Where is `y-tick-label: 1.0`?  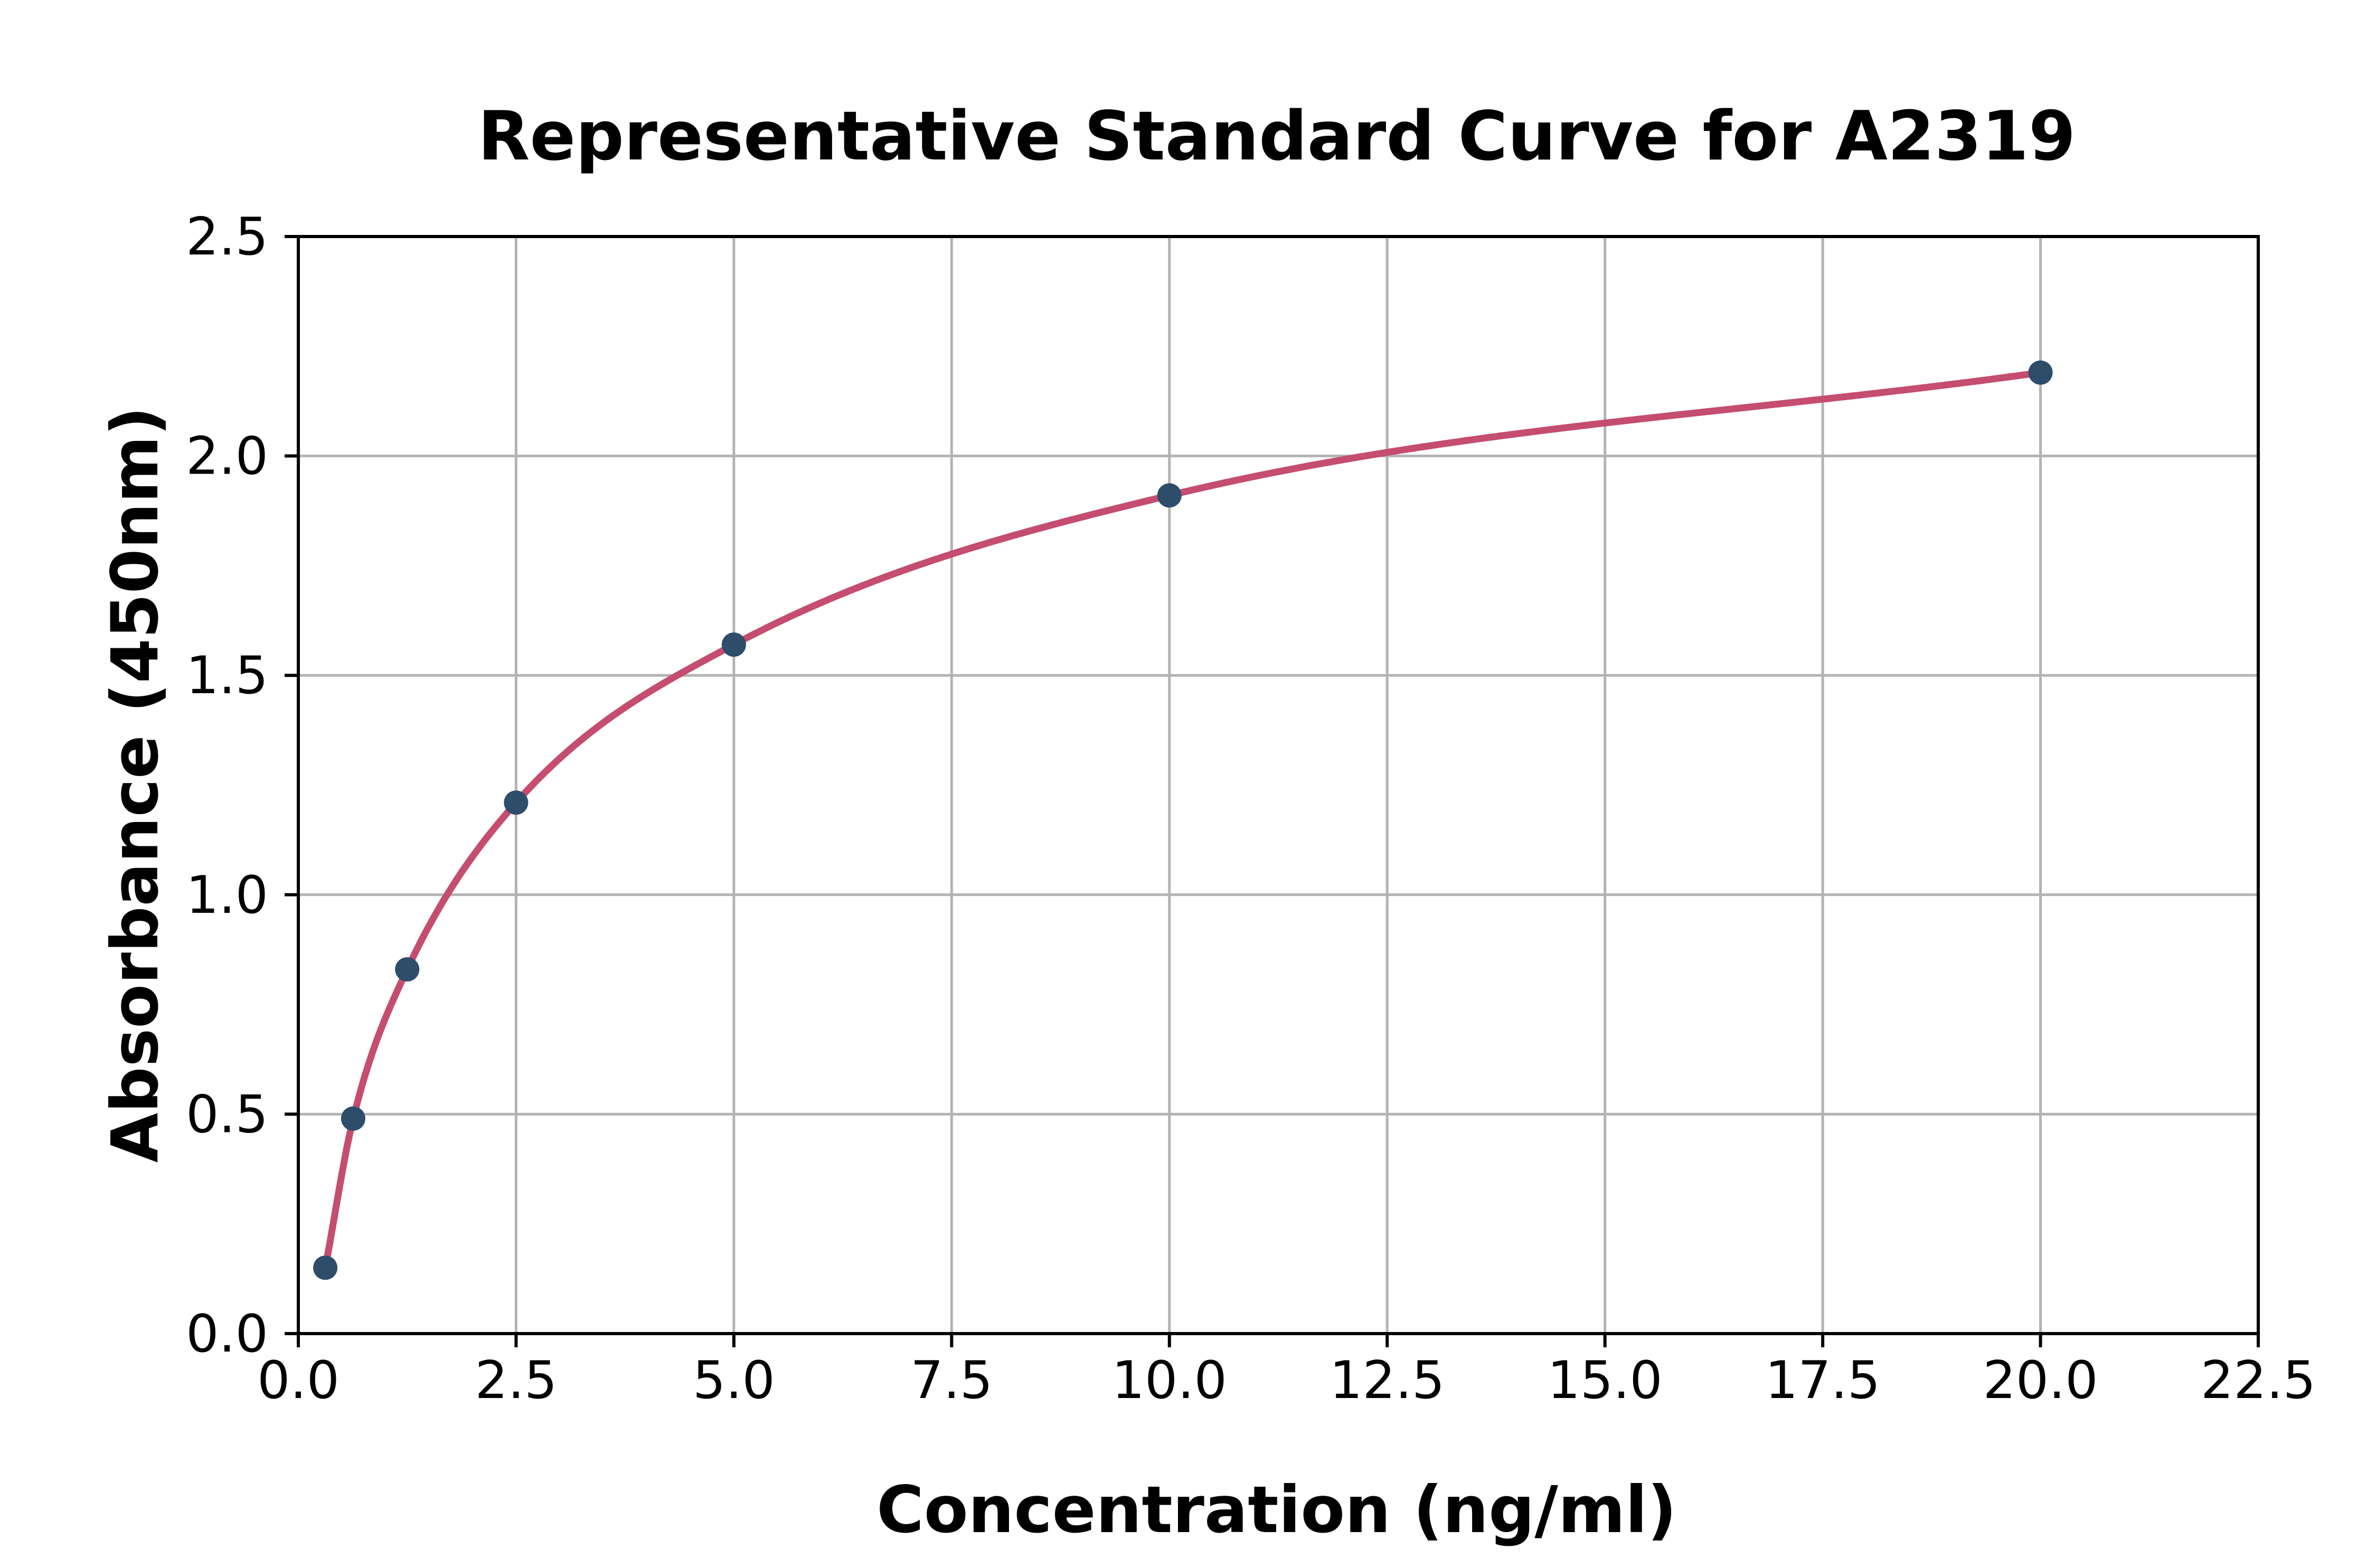 y-tick-label: 1.0 is located at coordinates (227, 895).